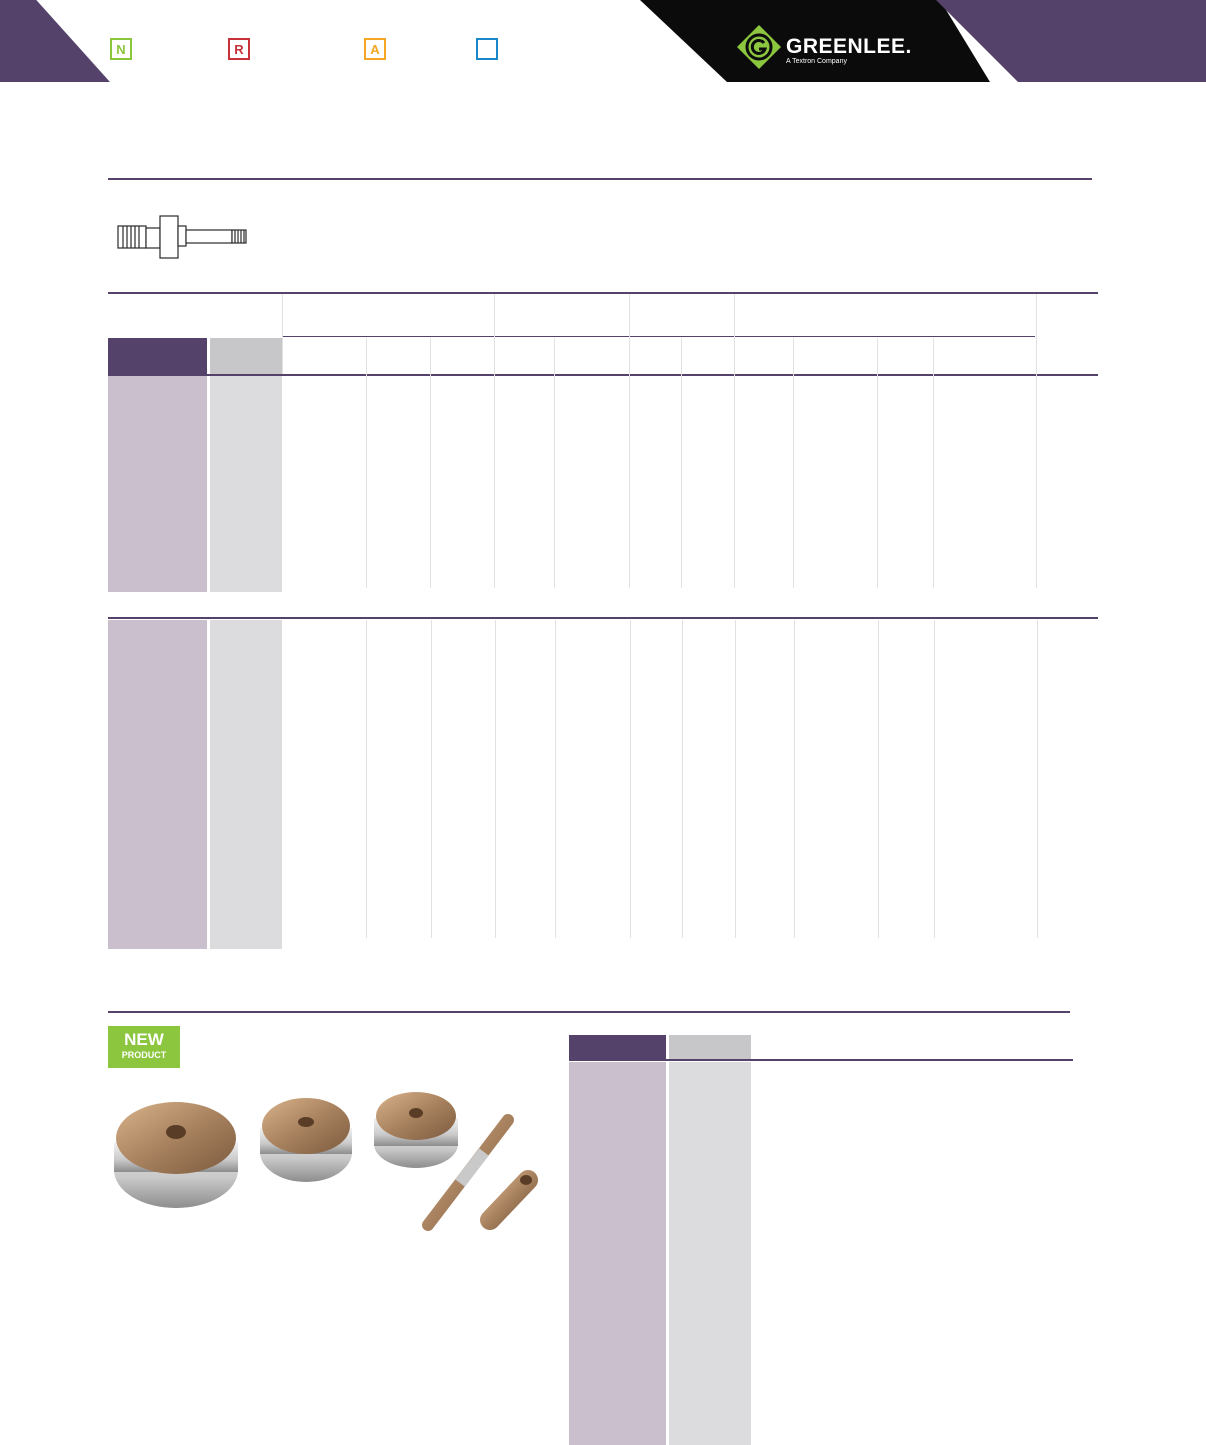  Describe the element at coordinates (375, 49) in the screenshot. I see `badge-a: A` at that location.